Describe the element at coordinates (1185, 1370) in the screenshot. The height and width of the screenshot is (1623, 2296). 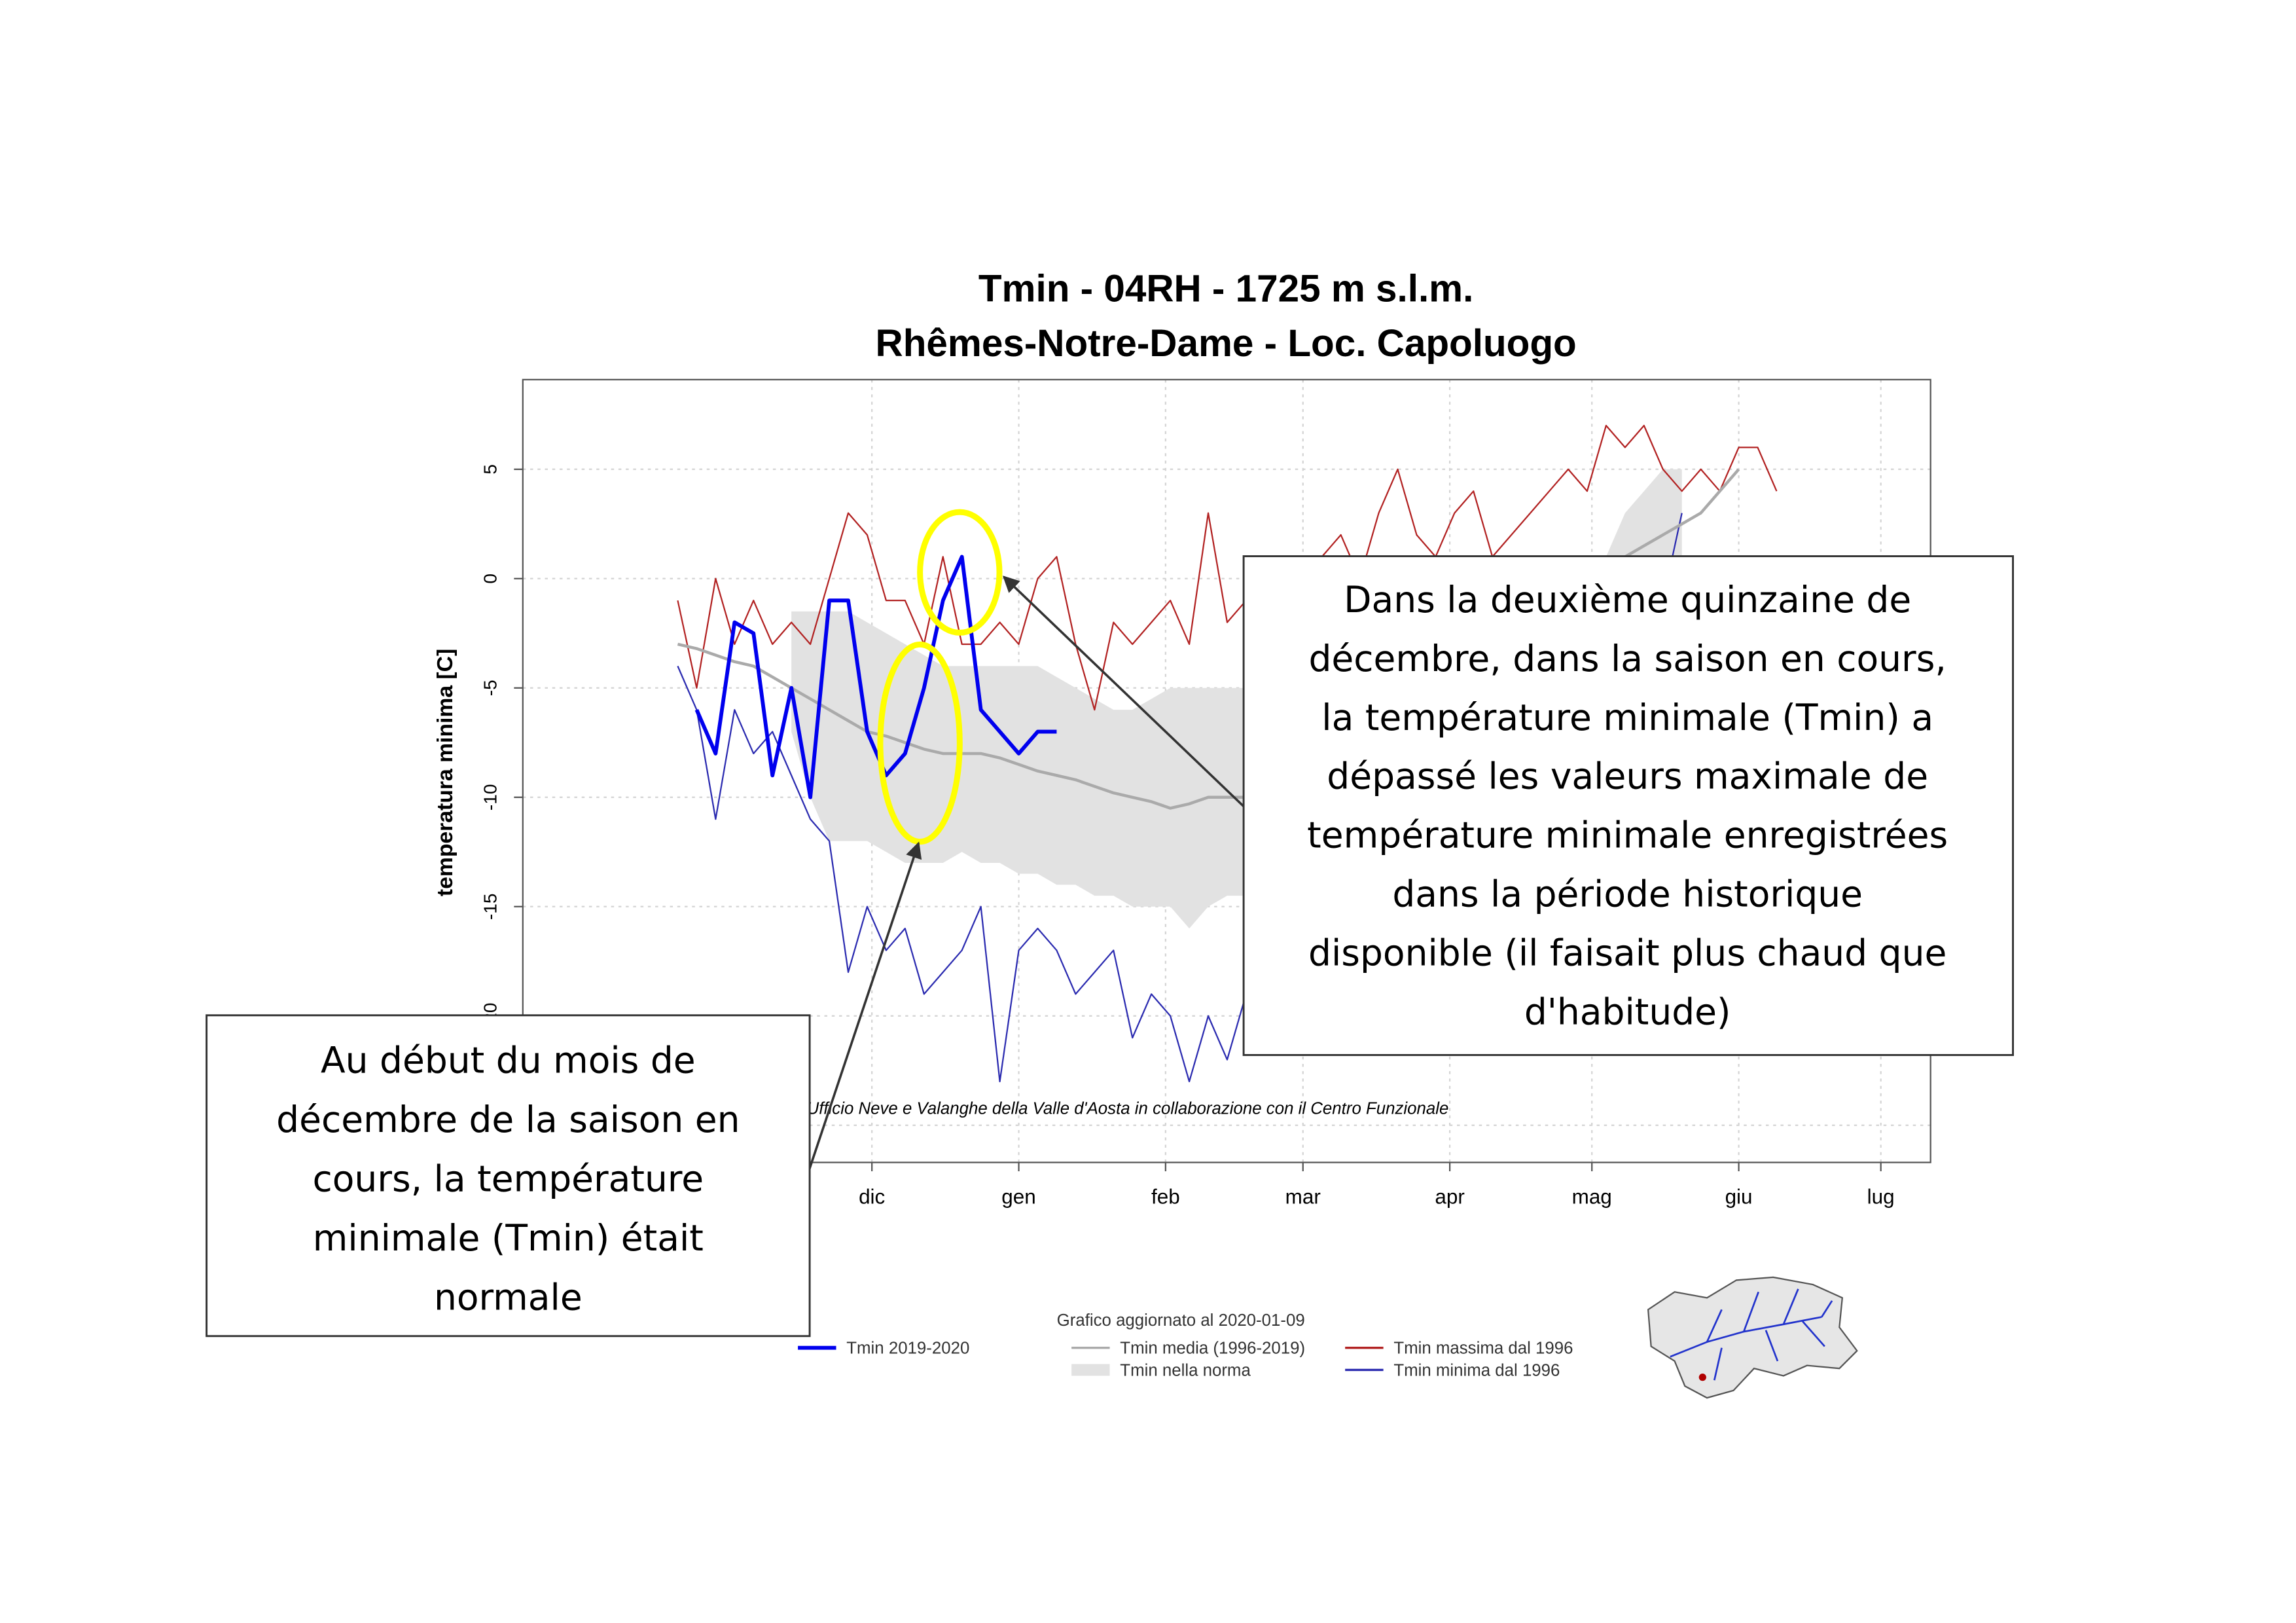
I see `legend-label: Tmin nella norma` at that location.